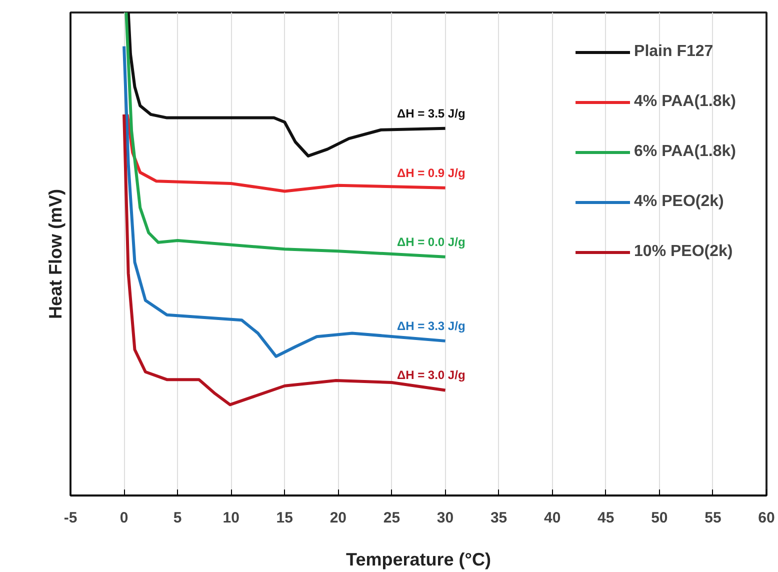 Image resolution: width=778 pixels, height=572 pixels. I want to click on x-tick-label: 60, so click(766, 518).